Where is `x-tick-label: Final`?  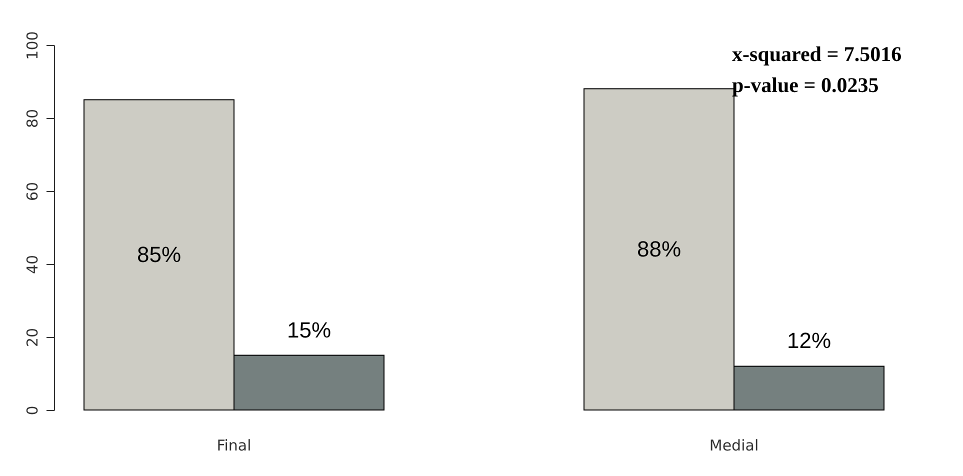
x-tick-label: Final is located at coordinates (234, 445).